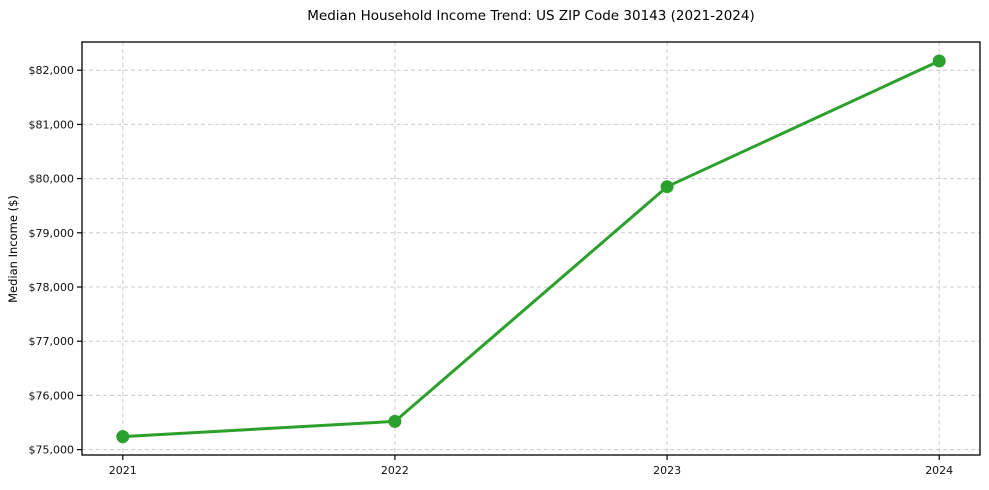 Image resolution: width=989 pixels, height=490 pixels. What do you see at coordinates (52, 450) in the screenshot?
I see `y-tick-label: $75,000` at bounding box center [52, 450].